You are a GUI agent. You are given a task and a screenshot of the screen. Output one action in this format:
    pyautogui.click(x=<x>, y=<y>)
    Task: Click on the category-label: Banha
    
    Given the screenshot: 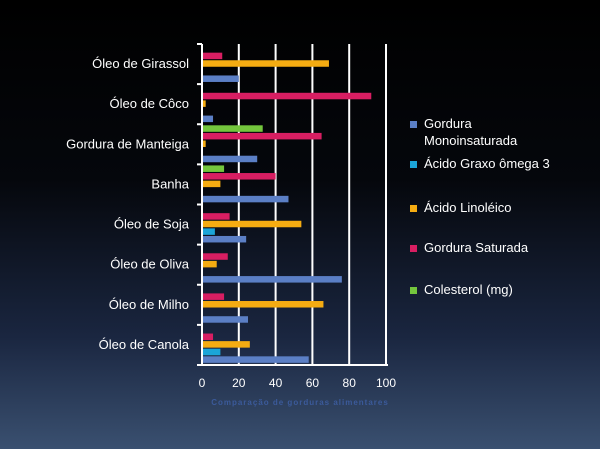 What is the action you would take?
    pyautogui.click(x=170, y=183)
    